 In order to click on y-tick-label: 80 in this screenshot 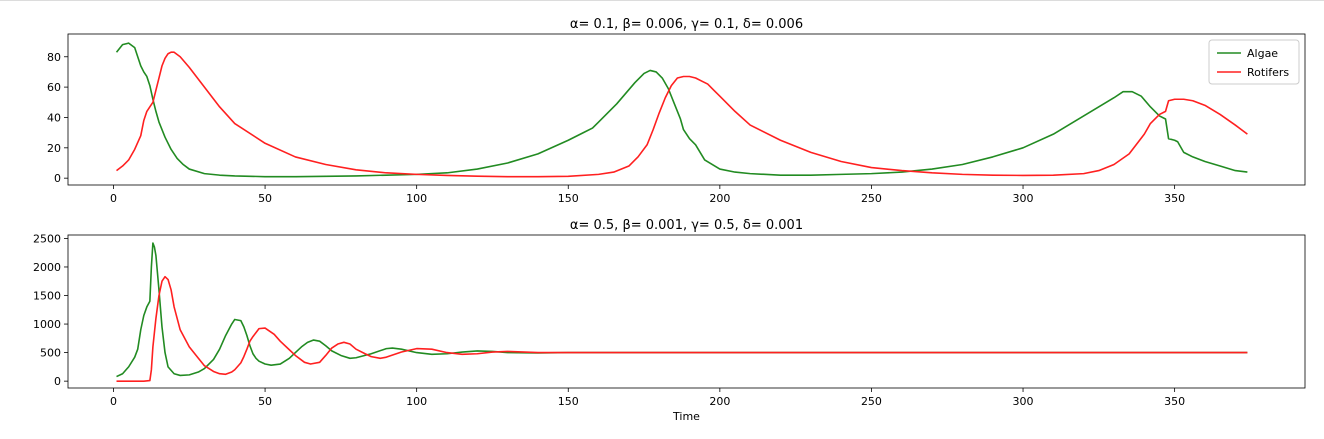, I will do `click(54, 57)`.